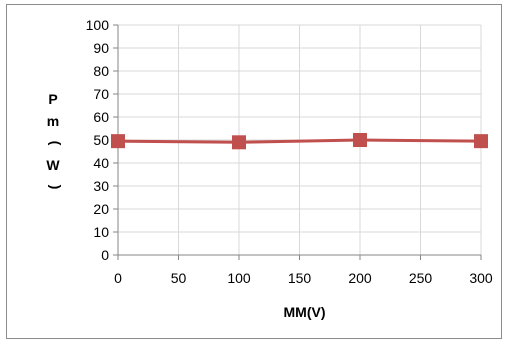 The height and width of the screenshot is (342, 508). Describe the element at coordinates (179, 278) in the screenshot. I see `x-tick-label: 50` at that location.